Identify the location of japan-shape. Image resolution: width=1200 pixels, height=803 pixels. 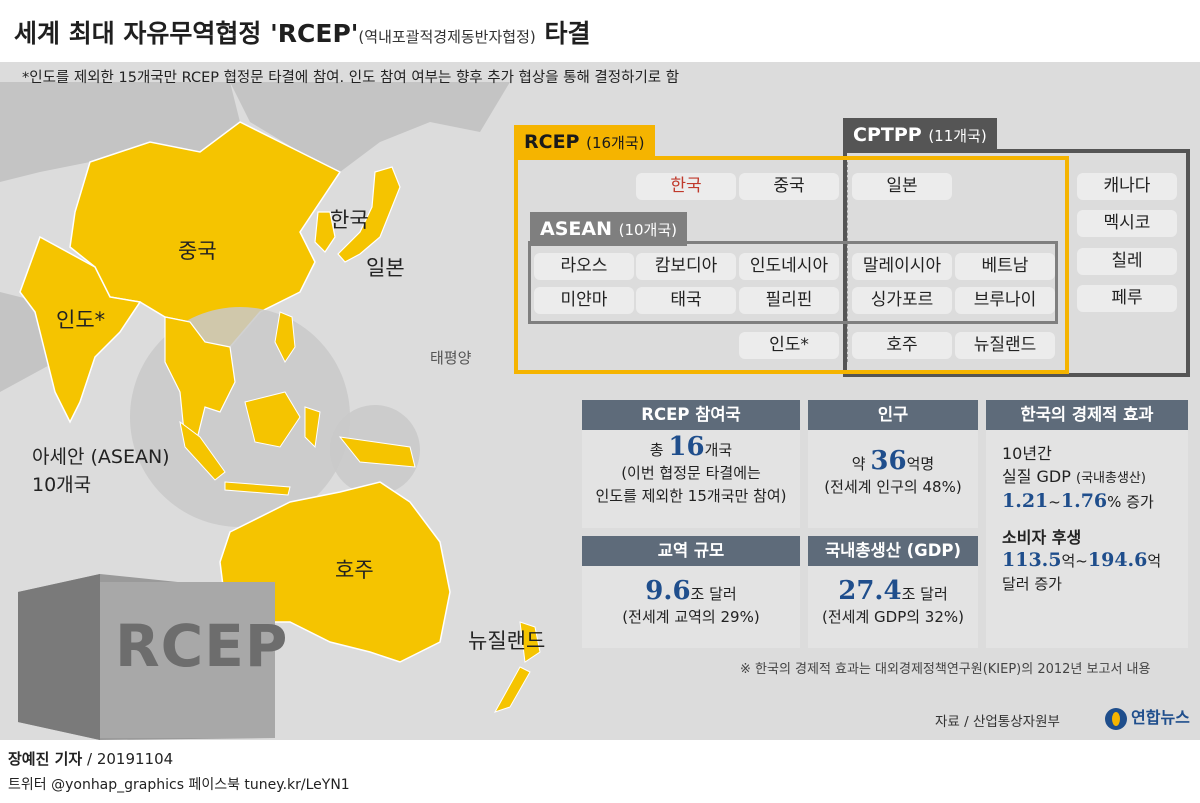
(369, 214).